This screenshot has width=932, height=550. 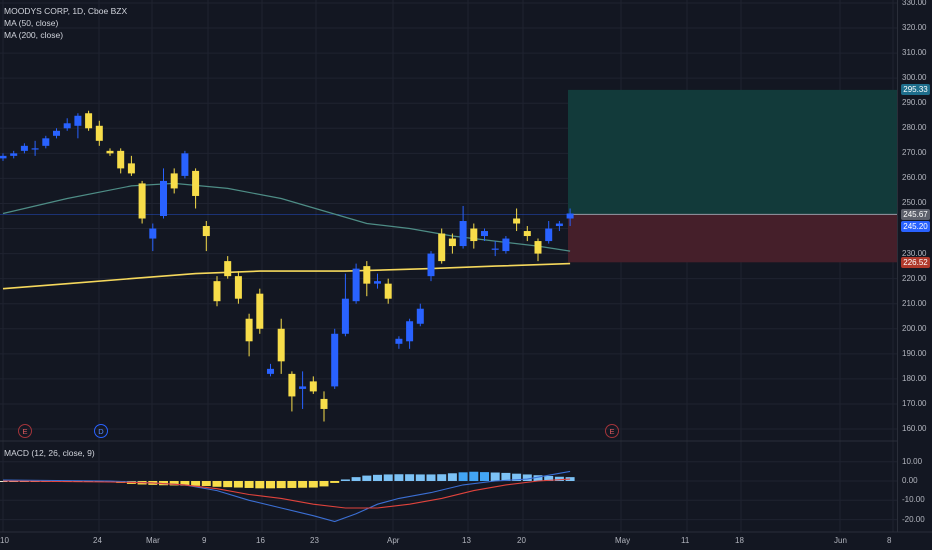 I want to click on dividend-event-icon: D, so click(x=101, y=431).